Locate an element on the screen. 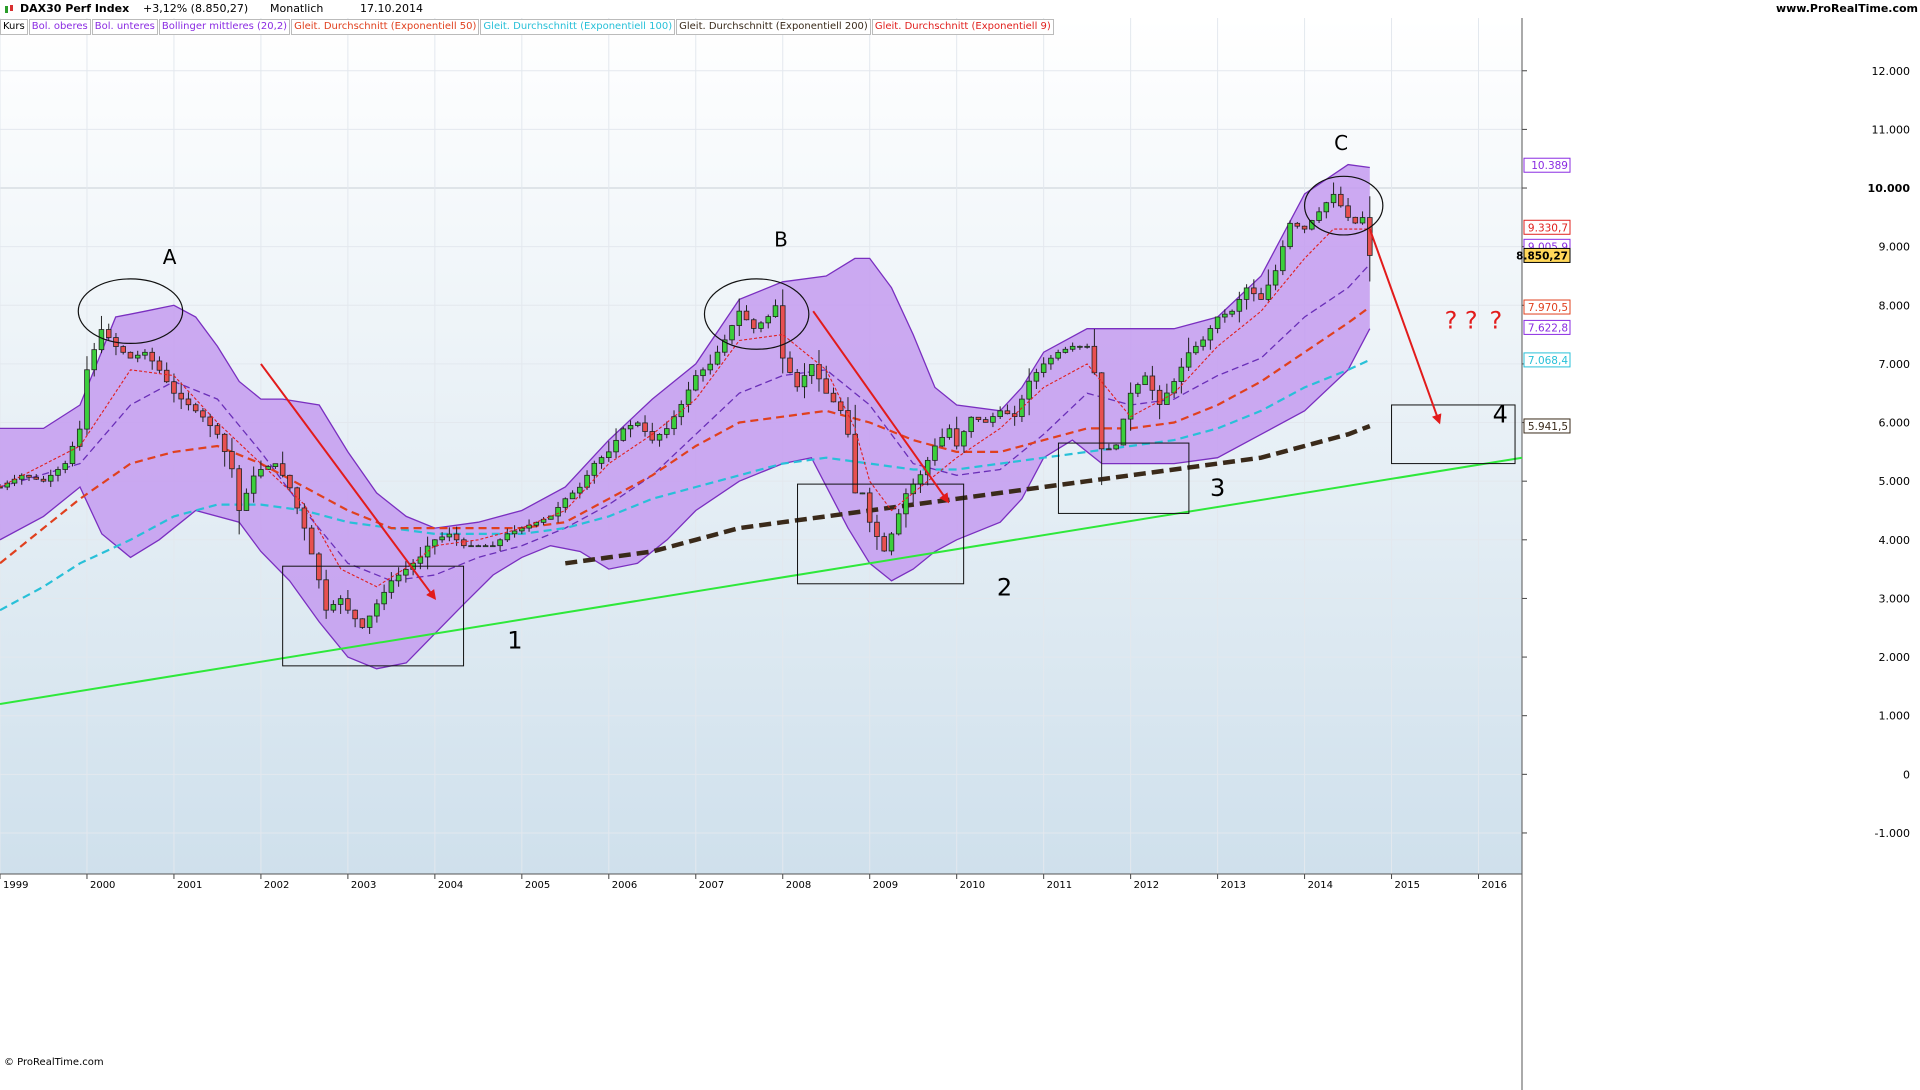 Image resolution: width=1920 pixels, height=1090 pixels. legend-ema9: Gleit. Durchschnitt (Exponentiell 9) is located at coordinates (962, 27).